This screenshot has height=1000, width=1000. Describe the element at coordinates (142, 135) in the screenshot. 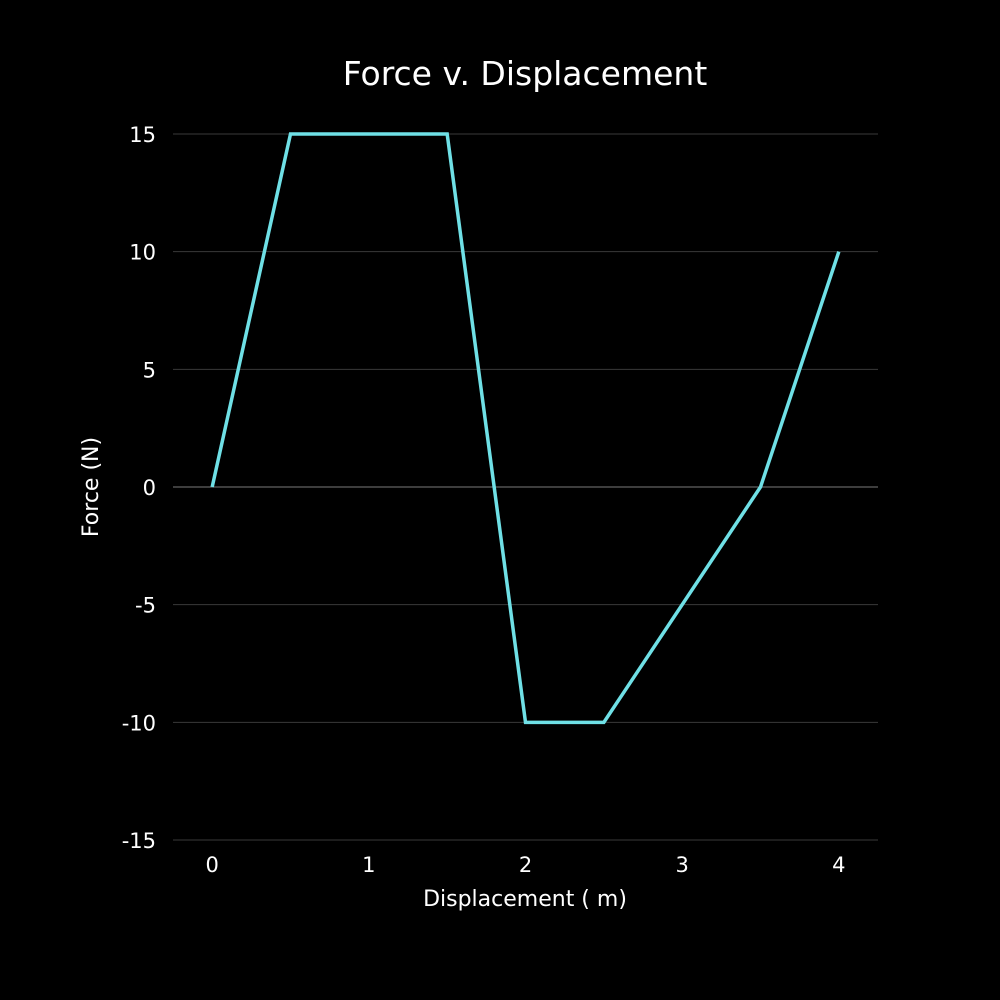

I see `y-tick-label: 15` at that location.